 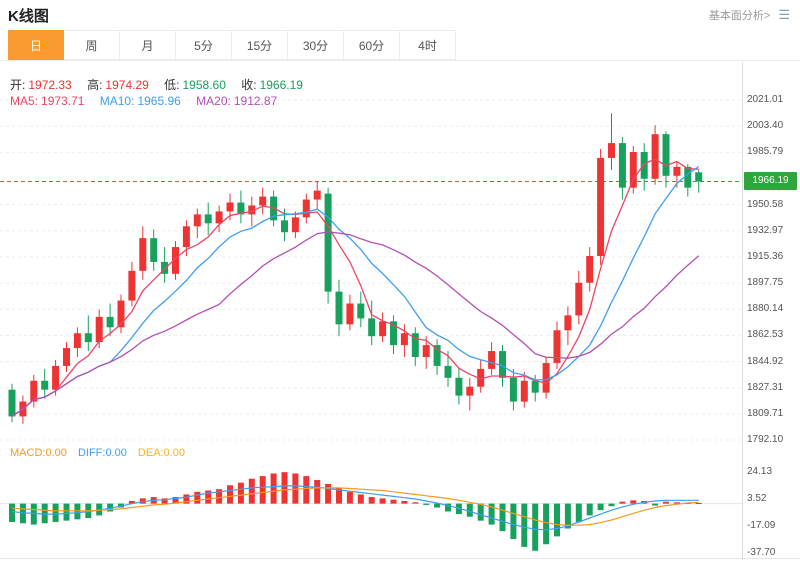 What do you see at coordinates (204, 85) in the screenshot?
I see `low-value: 1958.60` at bounding box center [204, 85].